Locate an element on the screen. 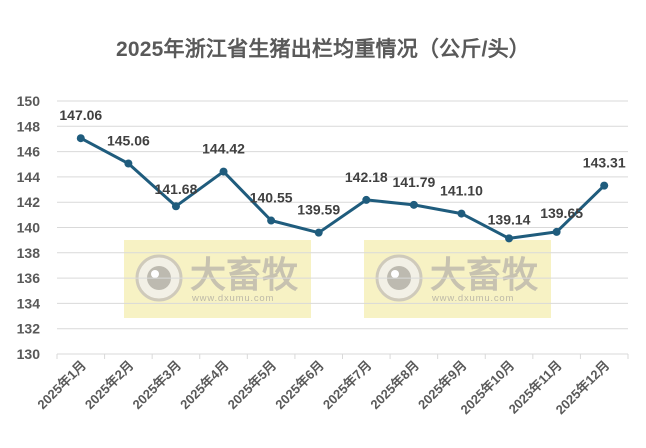 This screenshot has width=646, height=448. data-label: 147.06 is located at coordinates (80, 115).